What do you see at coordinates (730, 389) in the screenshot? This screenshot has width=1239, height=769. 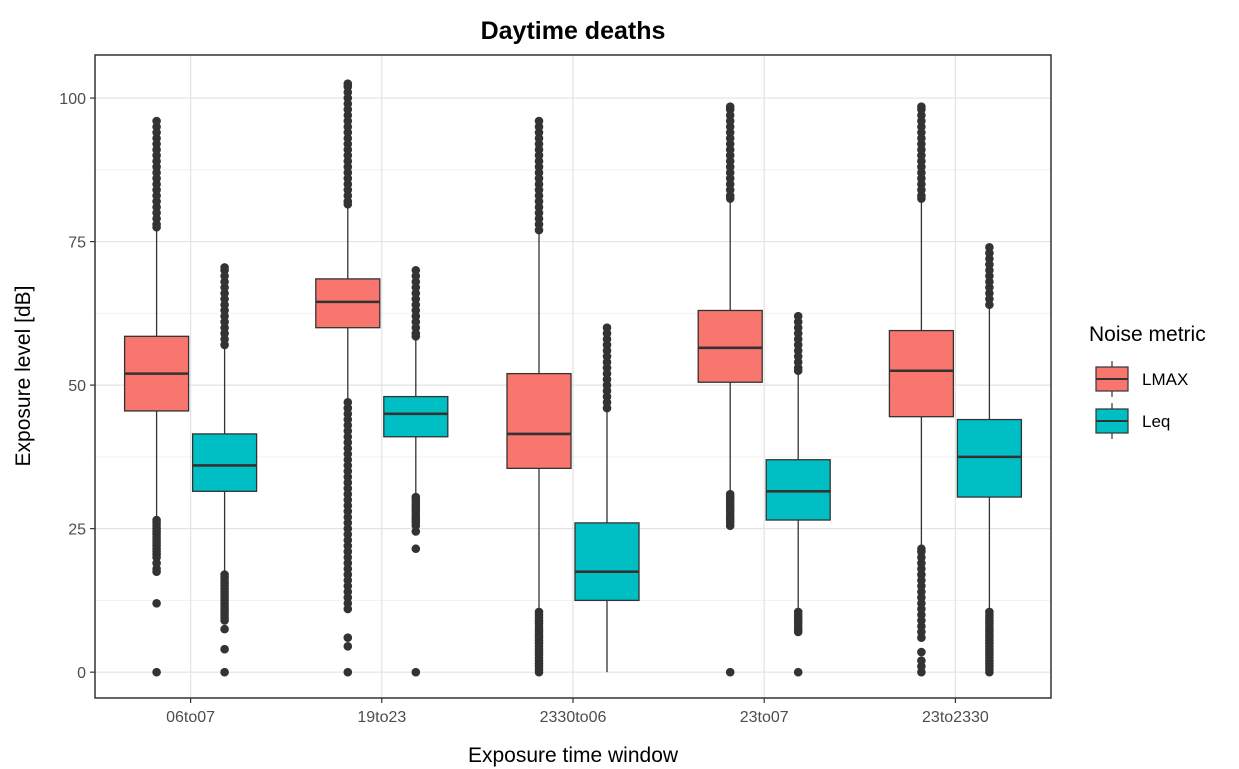 I see `box-lmax-23to07` at bounding box center [730, 389].